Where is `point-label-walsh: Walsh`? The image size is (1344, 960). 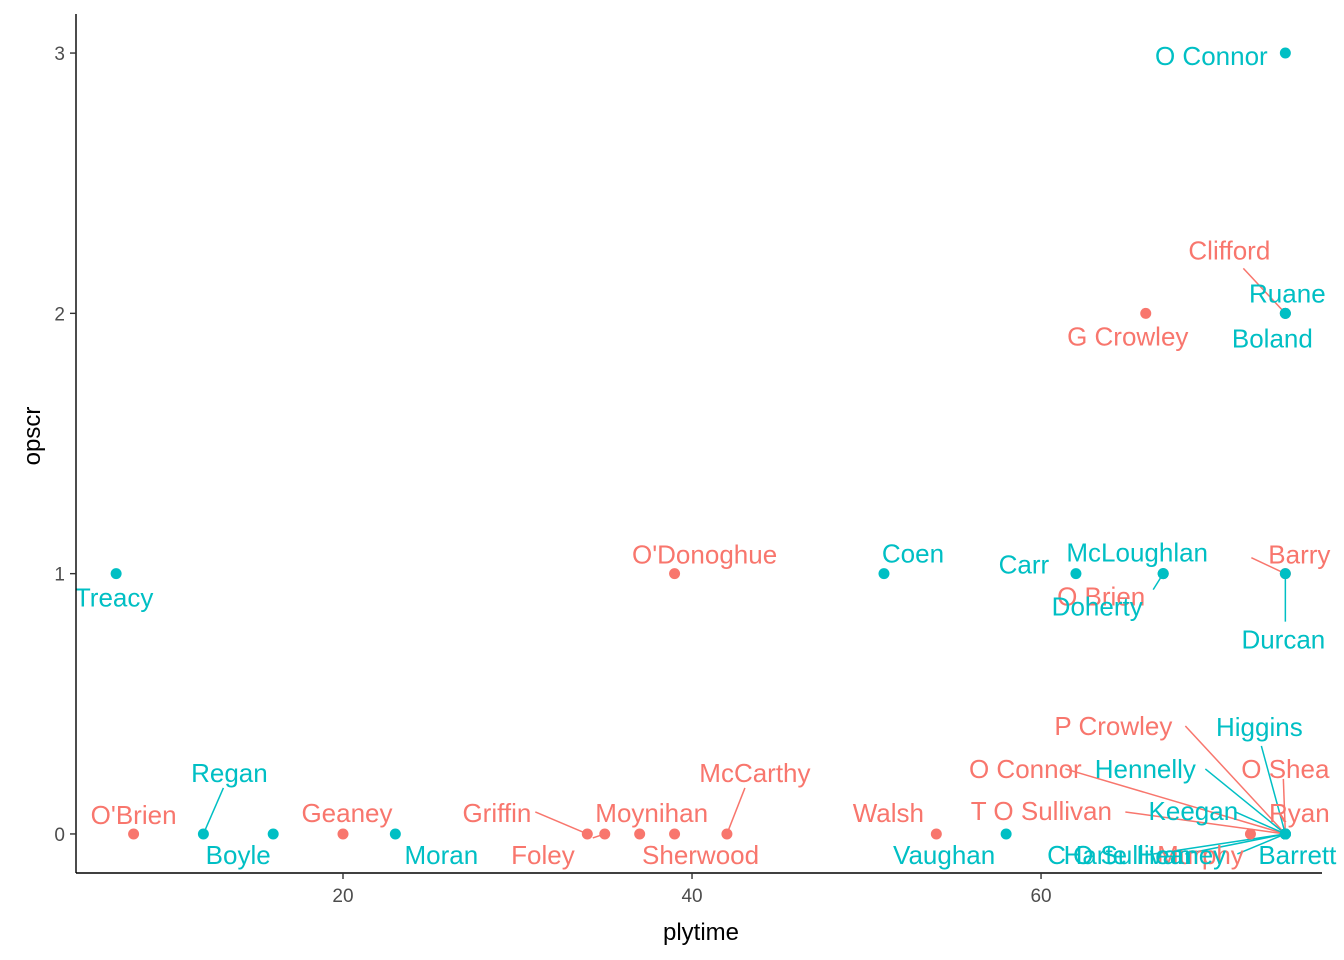
point-label-walsh: Walsh is located at coordinates (888, 813).